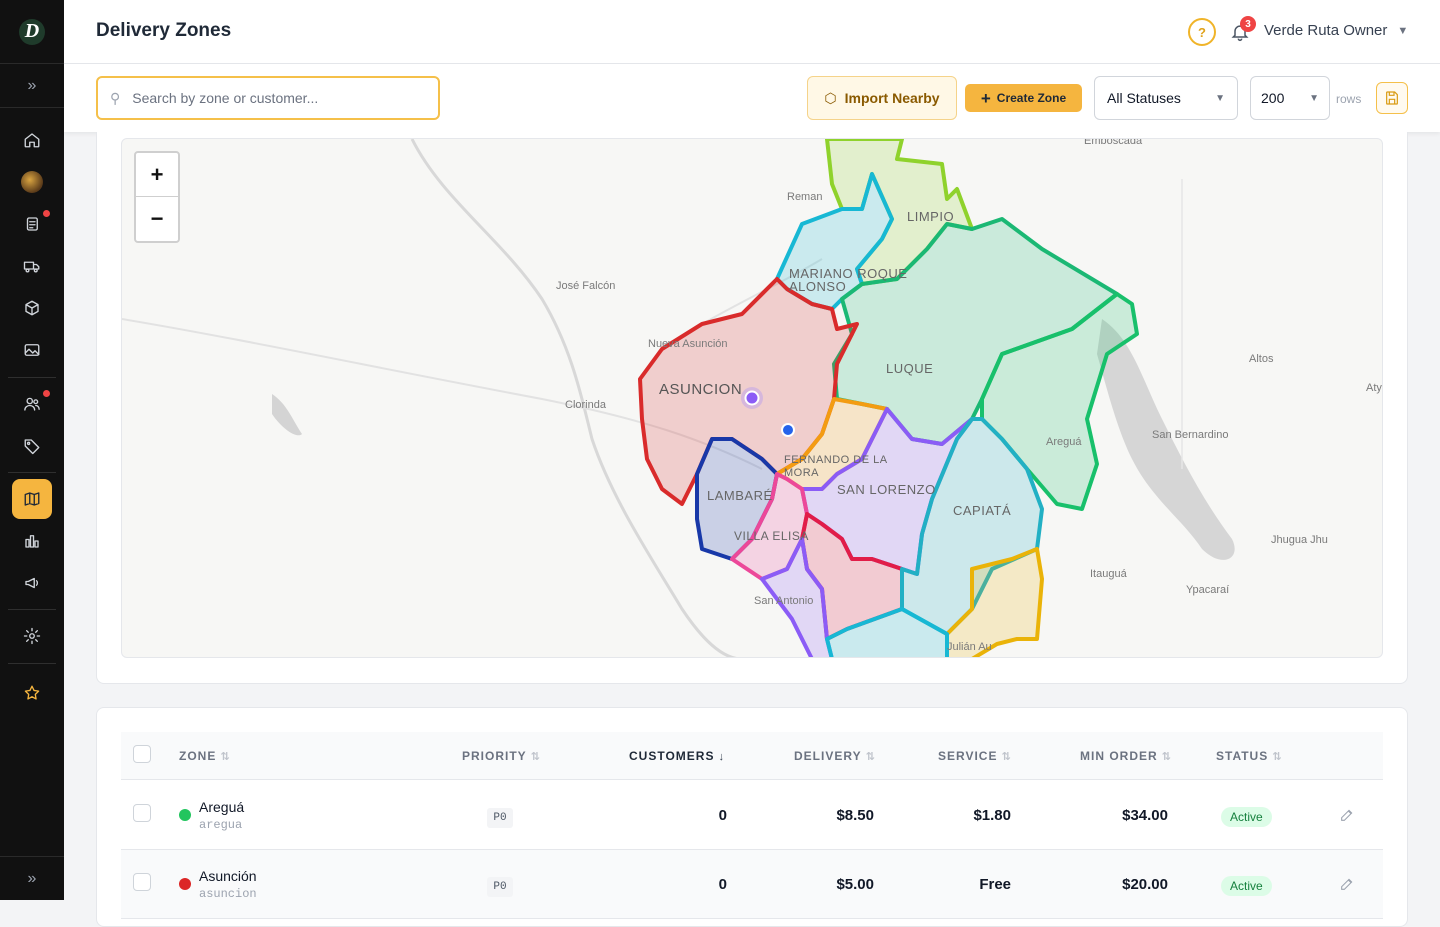 Image resolution: width=1440 pixels, height=927 pixels. Describe the element at coordinates (185, 815) in the screenshot. I see `zone-color-dot` at that location.